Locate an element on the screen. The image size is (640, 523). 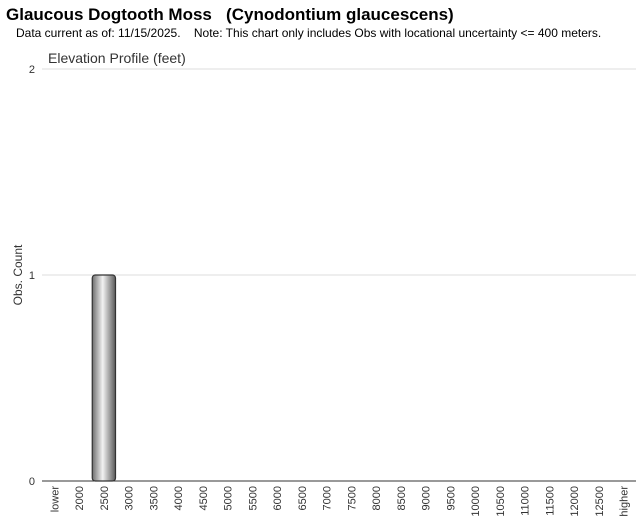
x-tick-label: 5500 is located at coordinates (253, 498).